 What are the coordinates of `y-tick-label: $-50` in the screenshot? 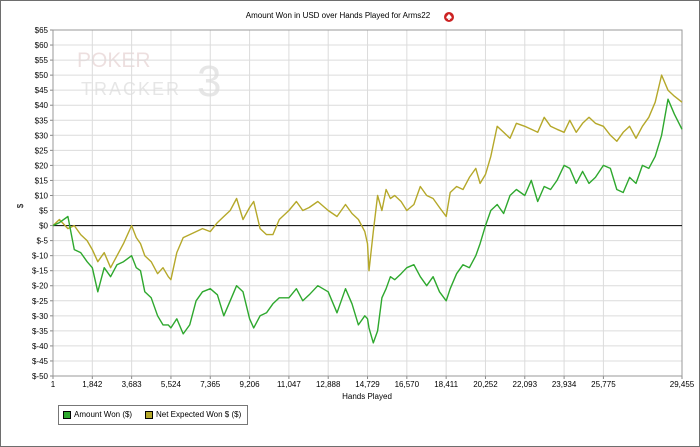 It's located at (40, 376).